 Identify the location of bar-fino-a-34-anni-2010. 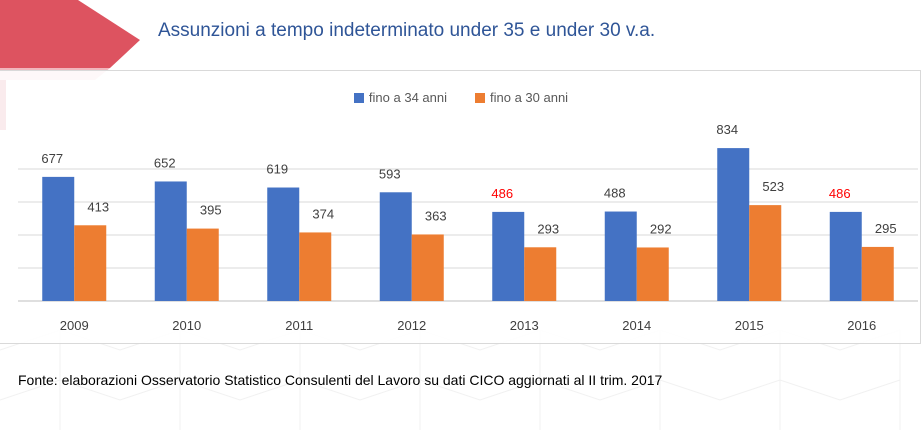
(170, 241).